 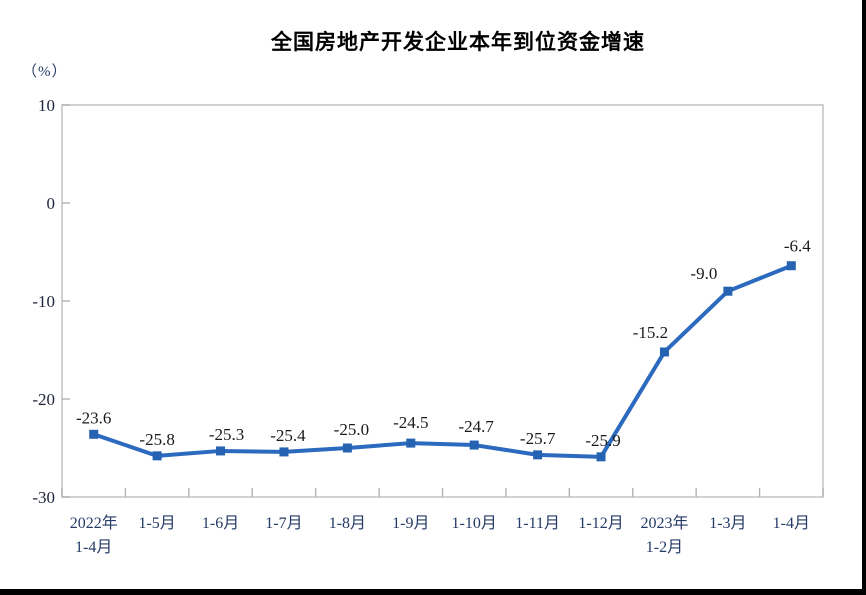 I want to click on x-axis-label: 1-10月, so click(x=474, y=523).